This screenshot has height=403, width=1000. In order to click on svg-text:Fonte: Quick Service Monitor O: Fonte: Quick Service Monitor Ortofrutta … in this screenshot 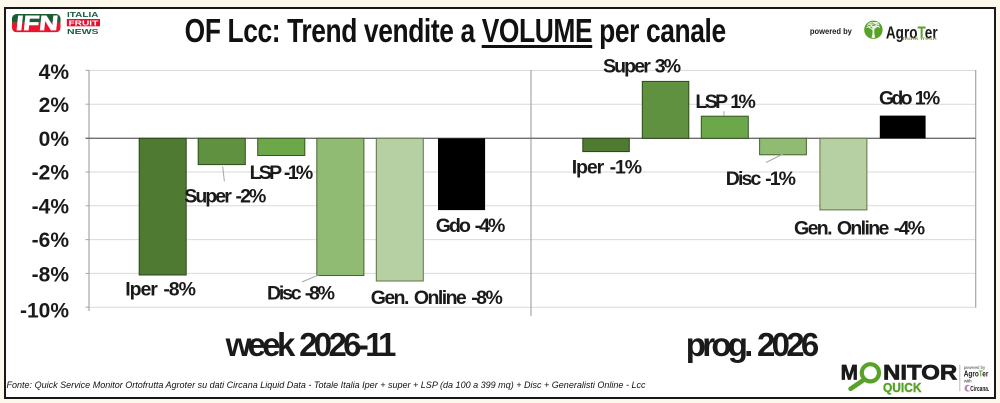, I will do `click(326, 385)`.